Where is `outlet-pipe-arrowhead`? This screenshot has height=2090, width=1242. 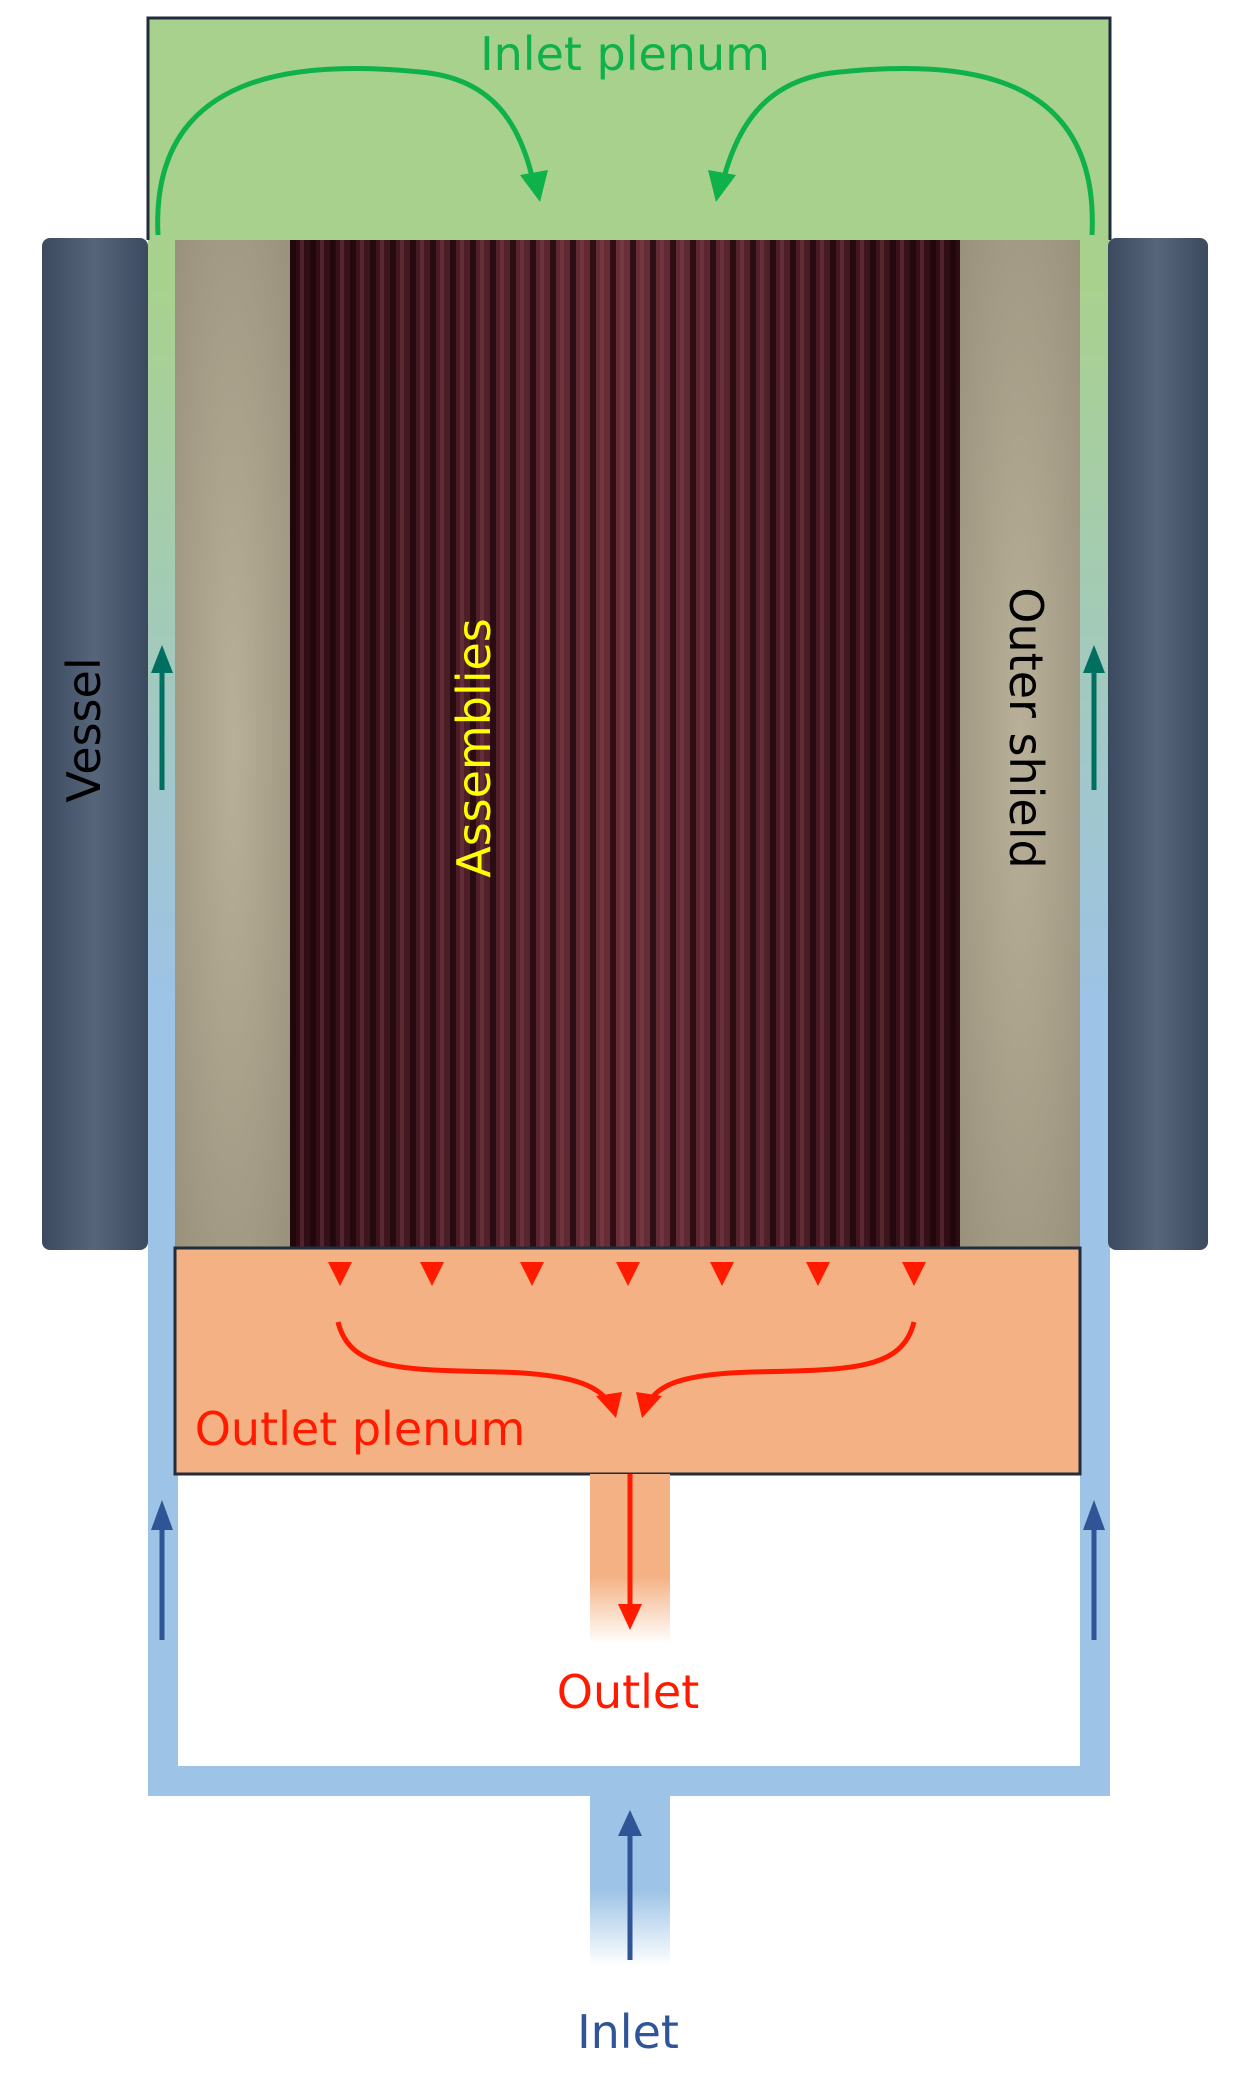
outlet-pipe-arrowhead is located at coordinates (630, 1617).